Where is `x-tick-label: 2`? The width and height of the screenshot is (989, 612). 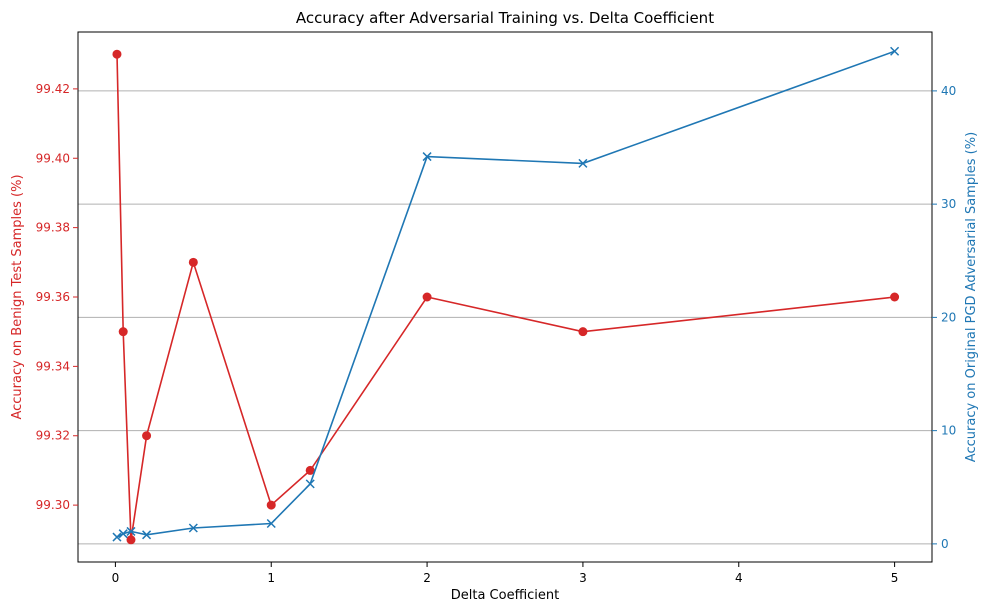
x-tick-label: 2 is located at coordinates (427, 578).